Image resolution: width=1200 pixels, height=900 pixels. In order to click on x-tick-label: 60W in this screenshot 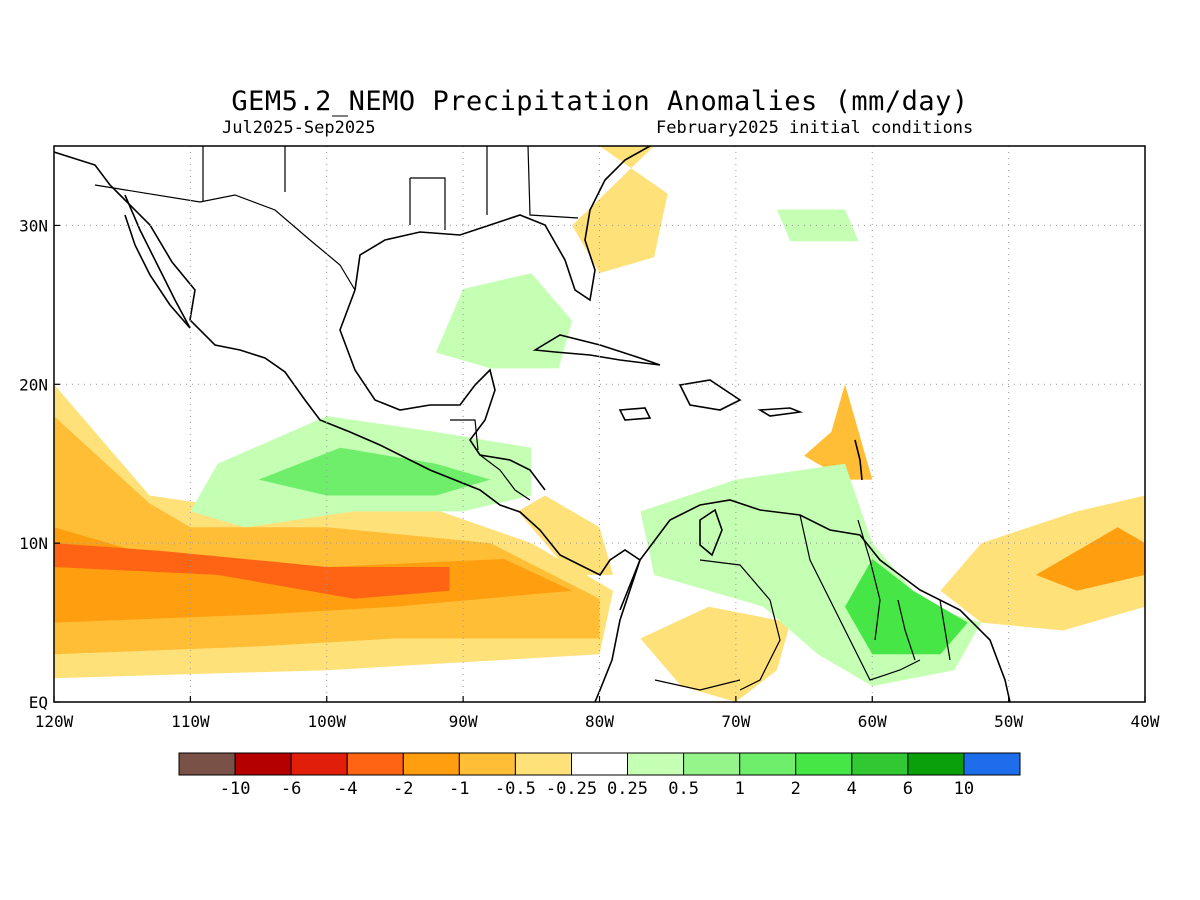, I will do `click(872, 721)`.